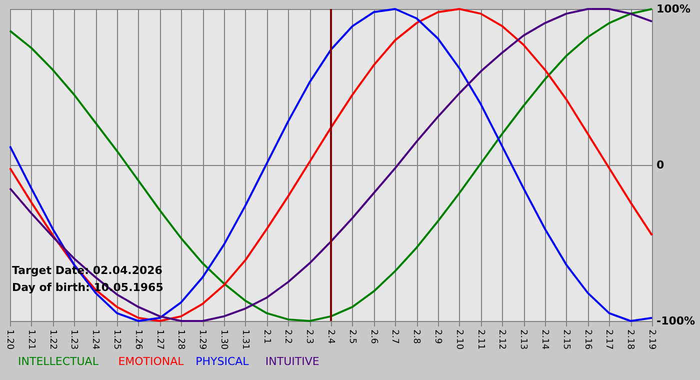 The image size is (700, 380). Describe the element at coordinates (202, 340) in the screenshot. I see `x-tick-label: 1.29` at that location.